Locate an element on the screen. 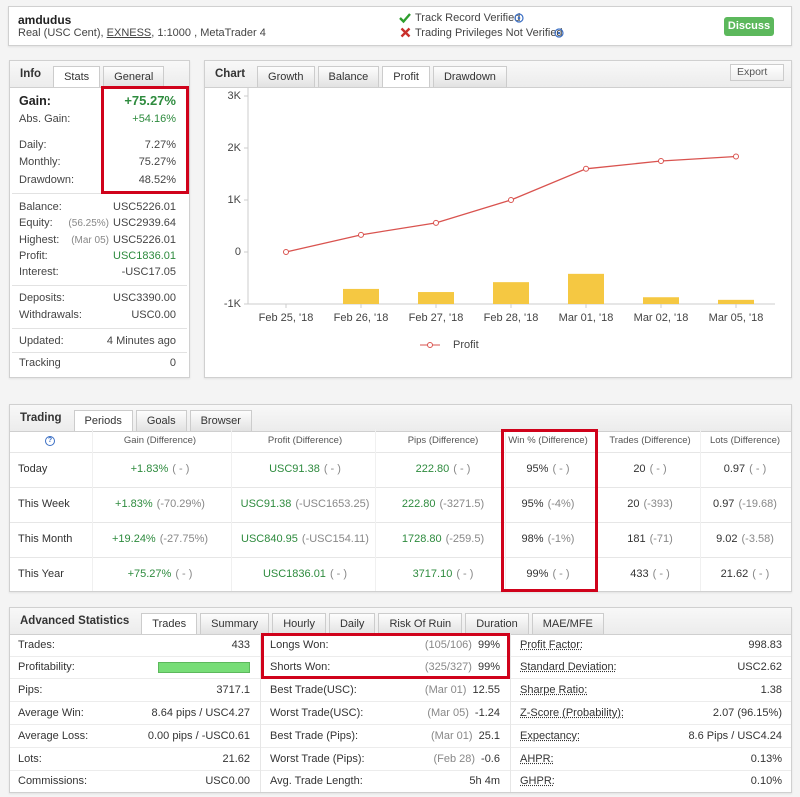 The width and height of the screenshot is (800, 797). period-label: This Year is located at coordinates (41, 574).